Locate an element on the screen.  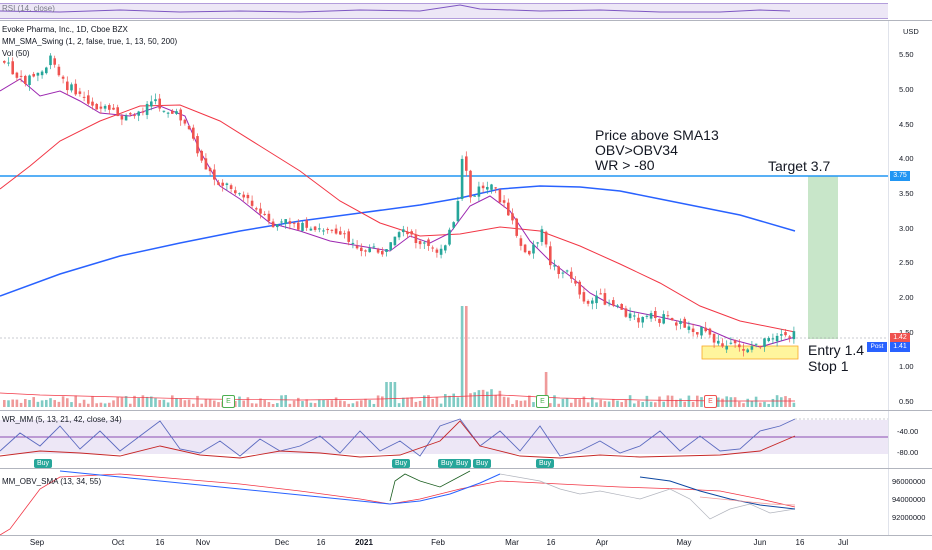
obv-scale: 96000000 94000000 92000000 is located at coordinates (910, 502).